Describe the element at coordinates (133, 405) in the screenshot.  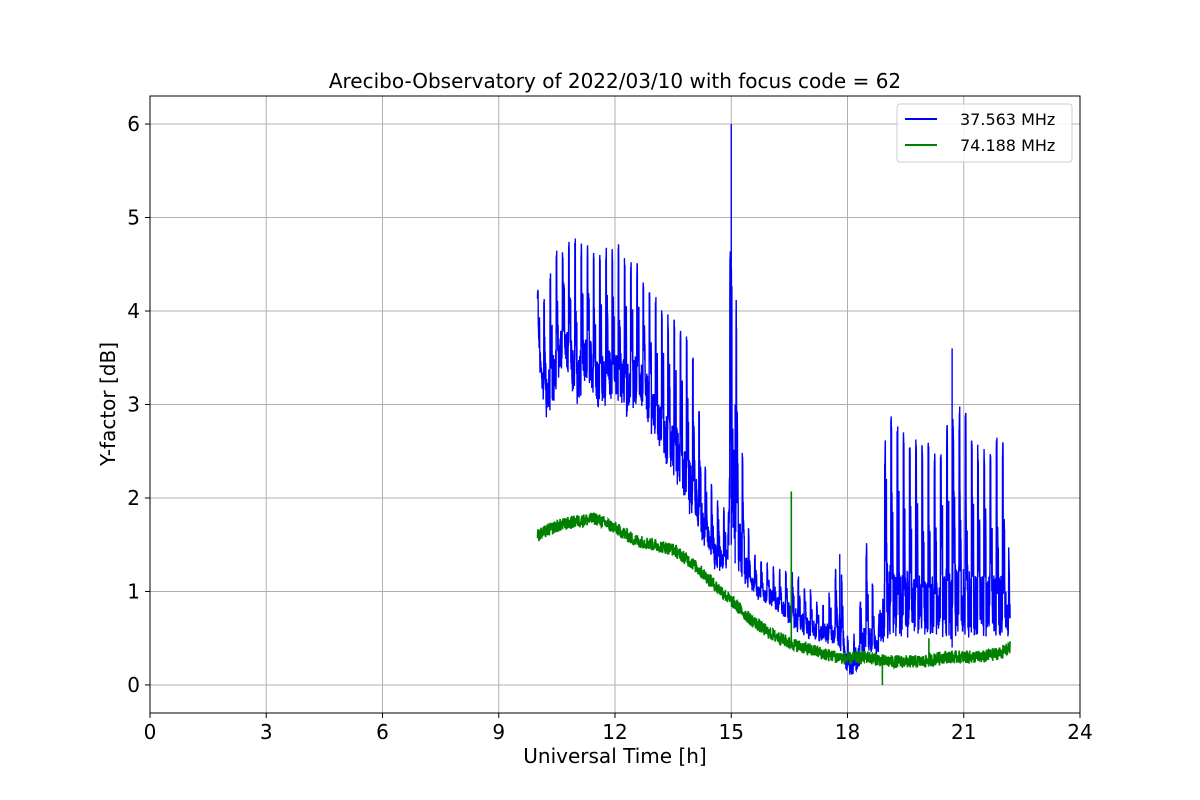
I see `y-tick-label: 3` at that location.